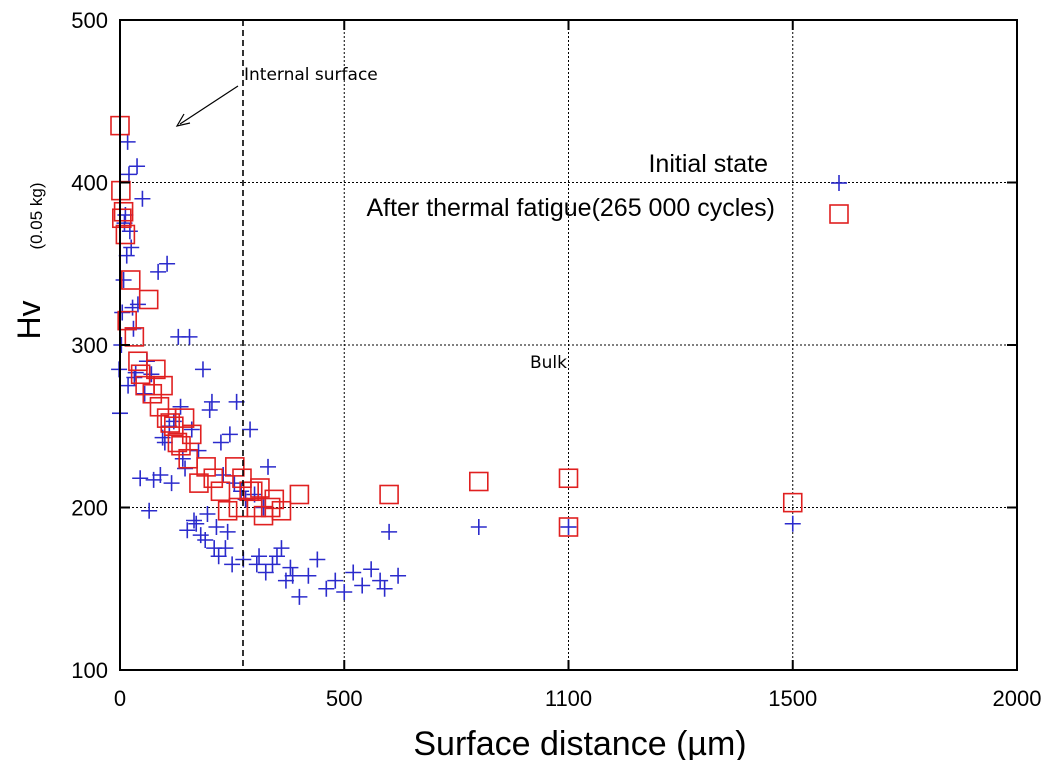  Describe the element at coordinates (89, 508) in the screenshot. I see `y-tick-label: 200` at that location.